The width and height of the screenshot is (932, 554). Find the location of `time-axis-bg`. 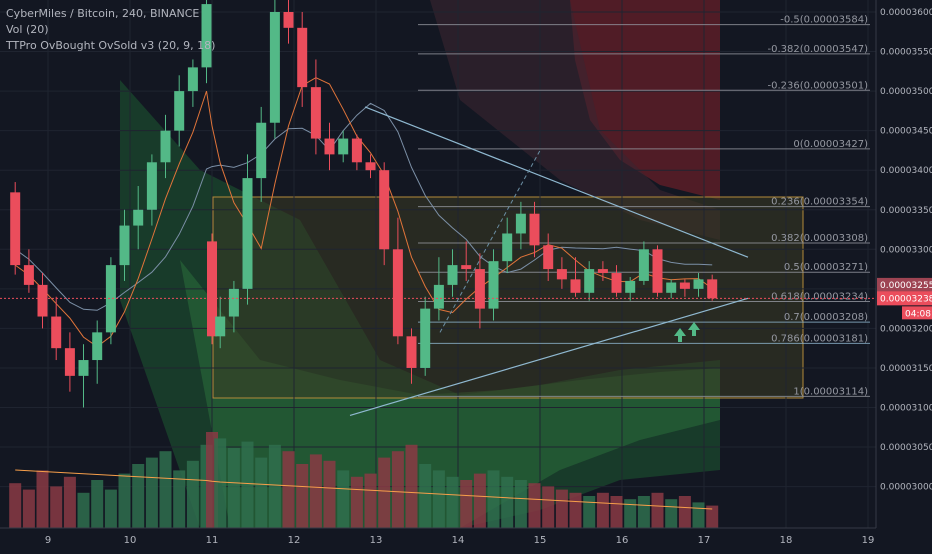

time-axis-bg is located at coordinates (466, 539).